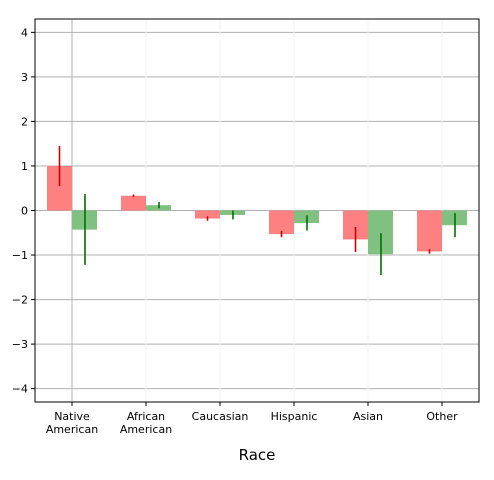  Describe the element at coordinates (72, 423) in the screenshot. I see `x-tick-label: Native American` at that location.